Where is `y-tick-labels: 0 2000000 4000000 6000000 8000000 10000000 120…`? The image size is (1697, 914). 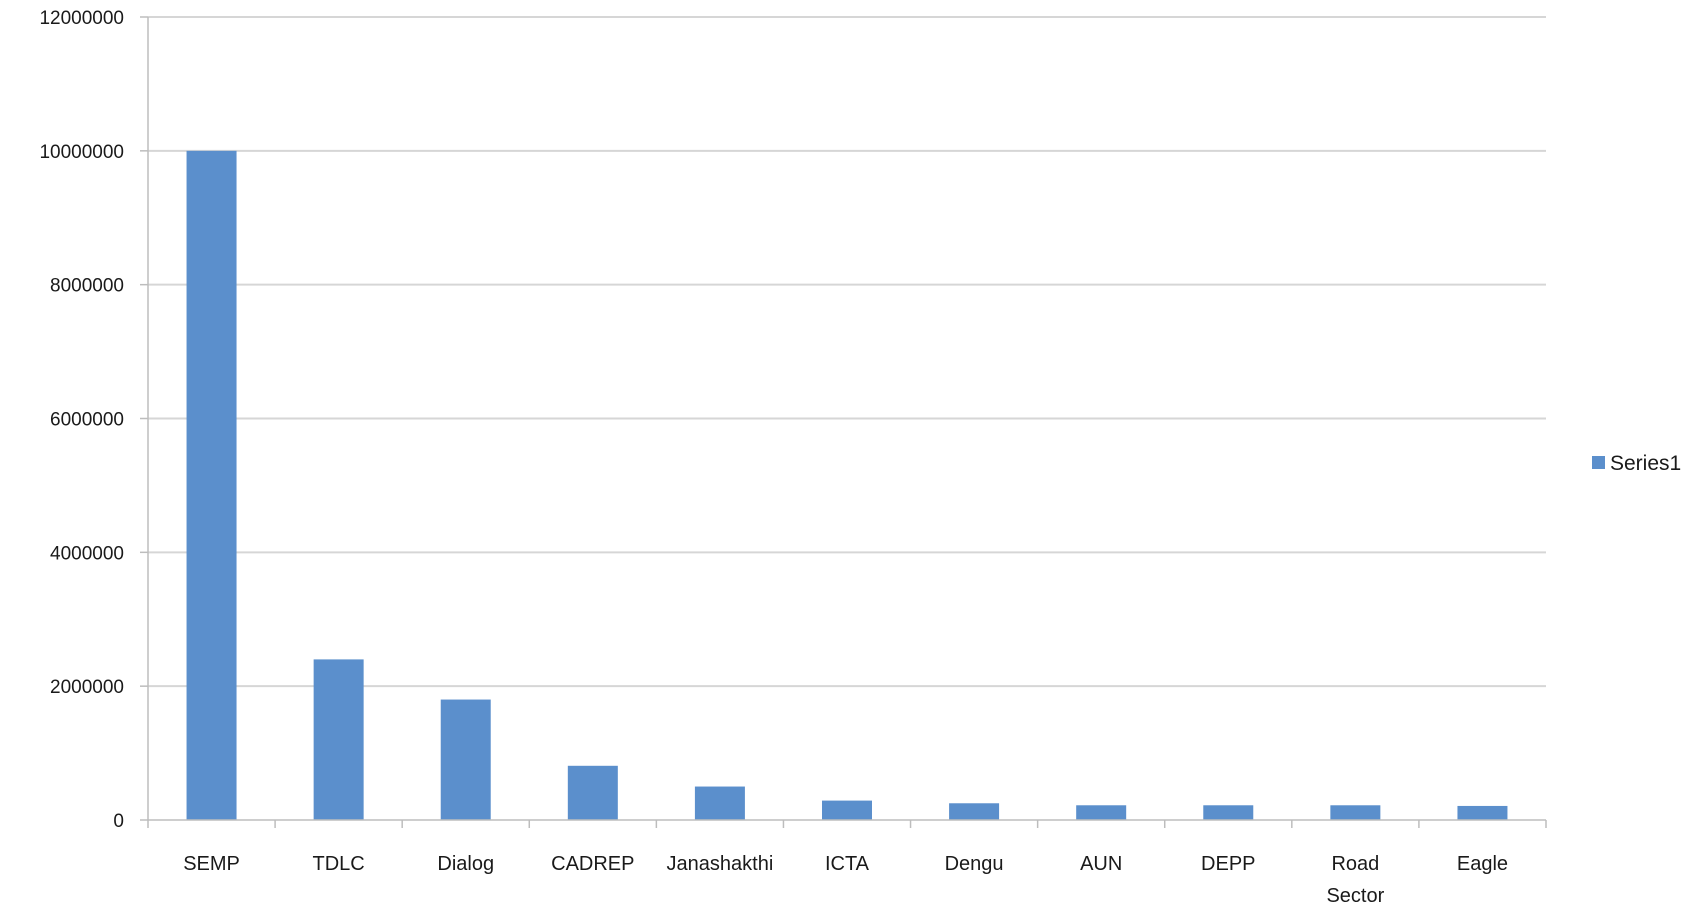 y-tick-labels: 0 2000000 4000000 6000000 8000000 10000000 120… is located at coordinates (81, 420).